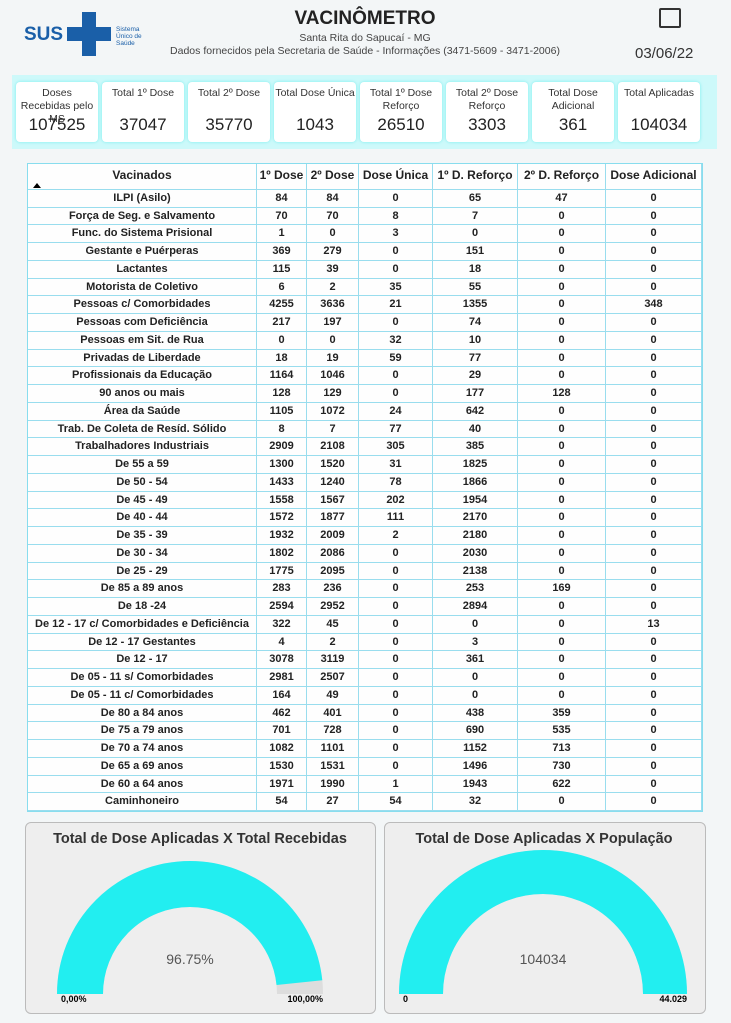 The image size is (731, 1023). I want to click on table-cell: 169, so click(562, 589).